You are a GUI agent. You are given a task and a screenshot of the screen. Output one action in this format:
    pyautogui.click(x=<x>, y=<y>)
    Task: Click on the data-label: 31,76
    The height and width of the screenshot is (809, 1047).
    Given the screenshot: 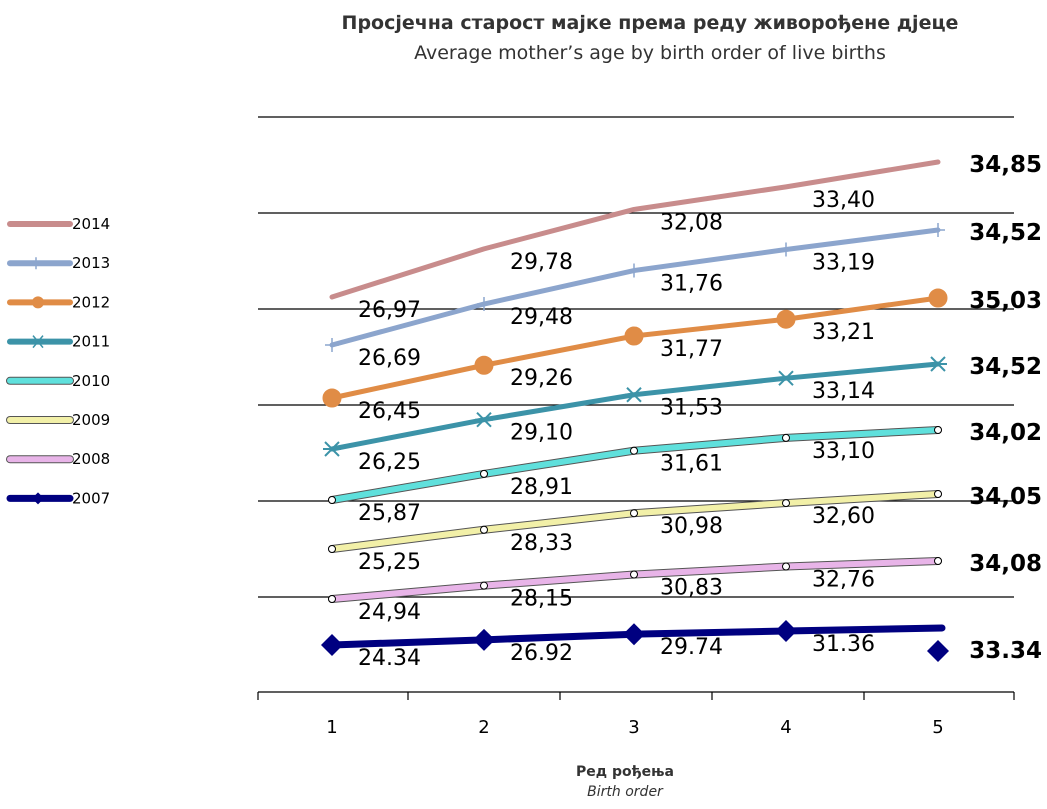 What is the action you would take?
    pyautogui.click(x=691, y=284)
    